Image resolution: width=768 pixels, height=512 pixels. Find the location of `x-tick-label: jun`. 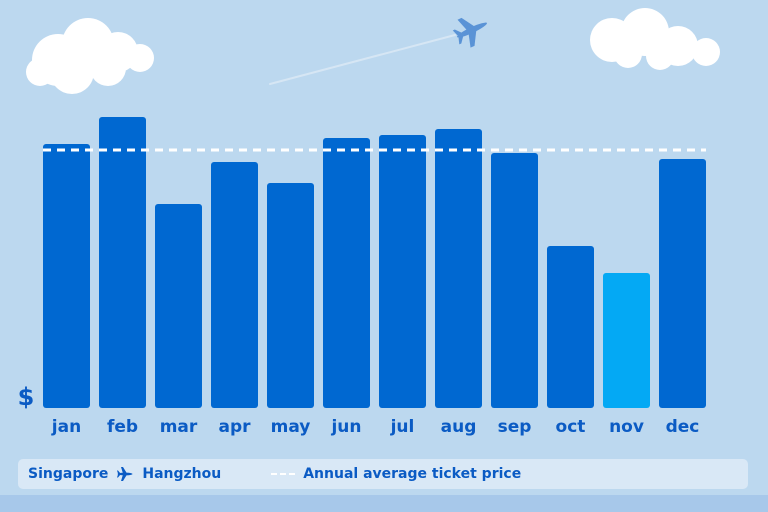

x-tick-label: jun is located at coordinates (345, 427).